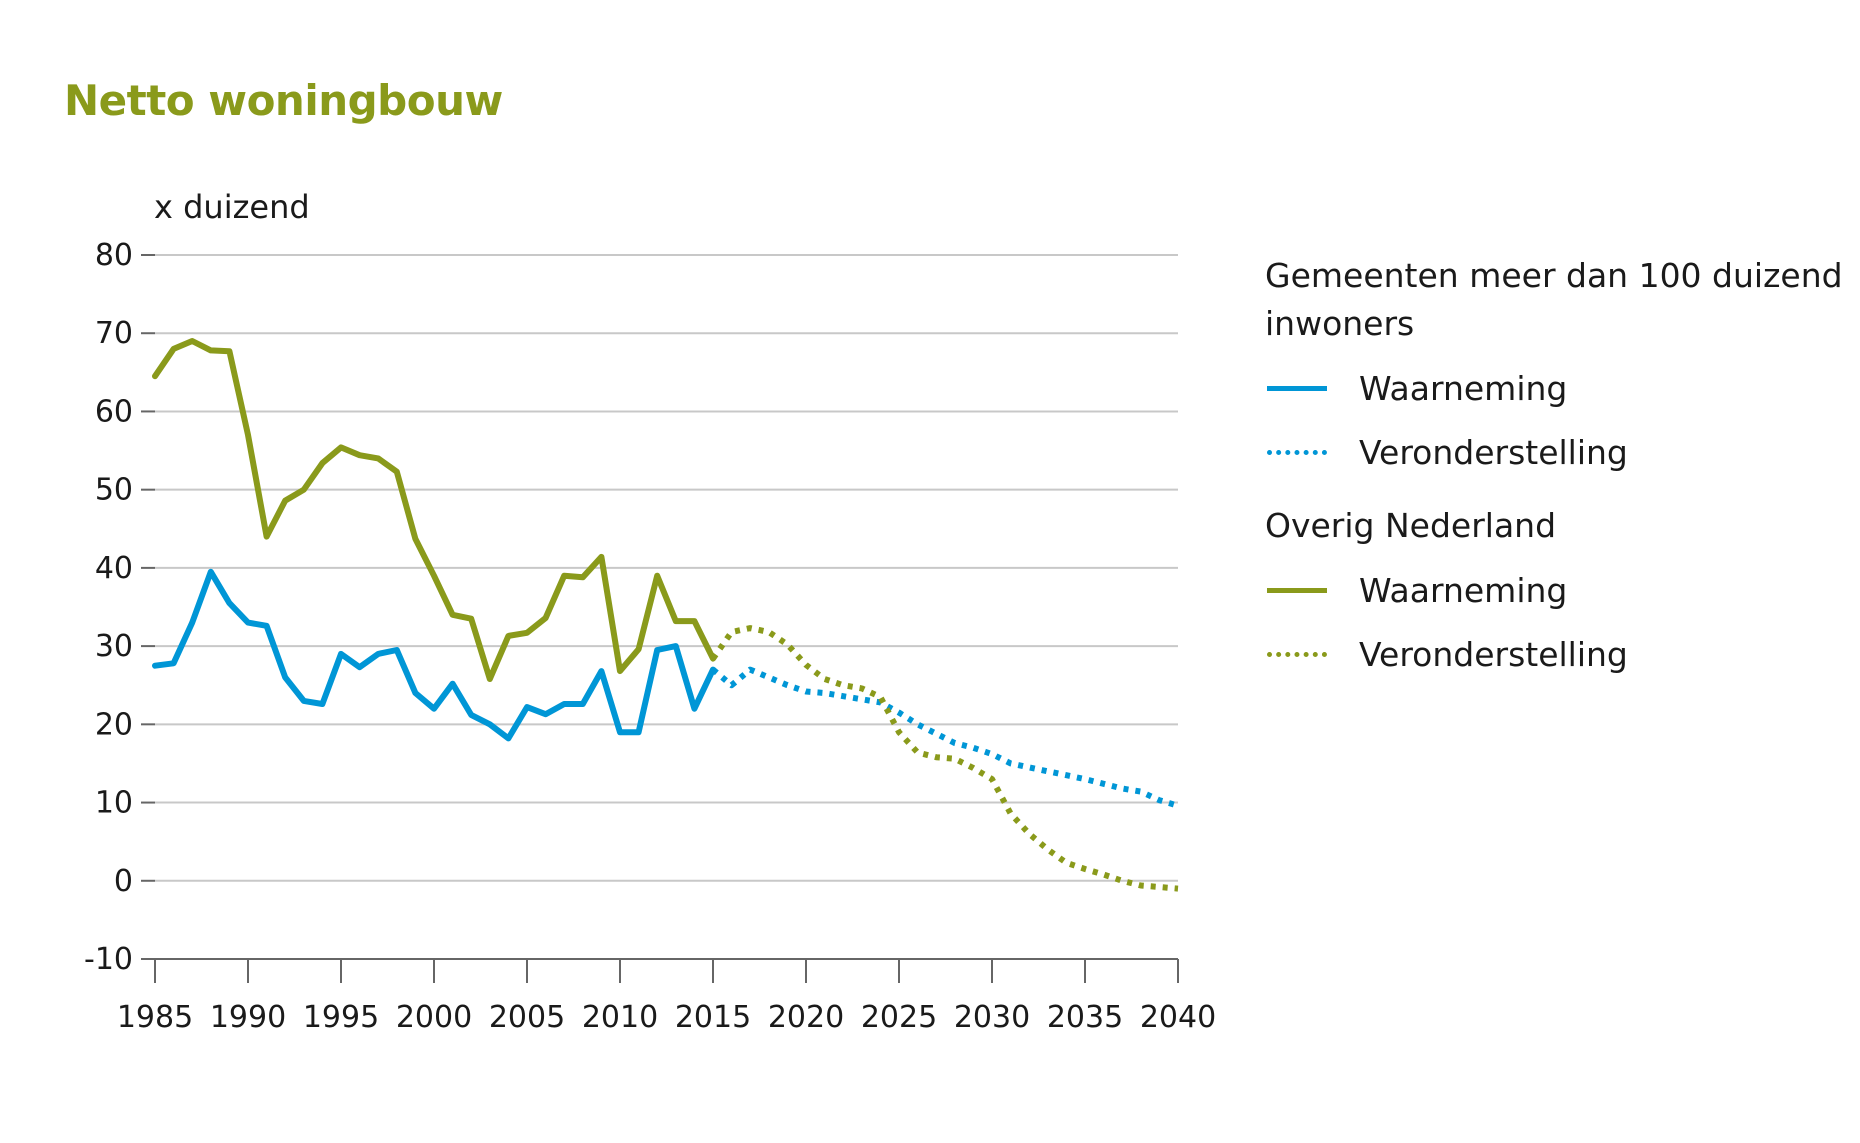 The height and width of the screenshot is (1143, 1860). What do you see at coordinates (114, 724) in the screenshot?
I see `y-tick-label: 20` at bounding box center [114, 724].